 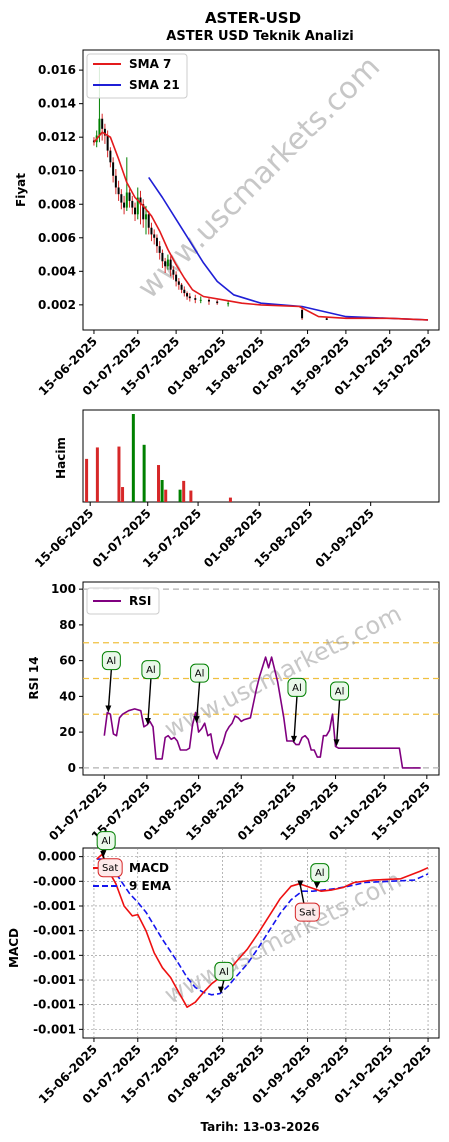 What do you see at coordinates (61, 458) in the screenshot?
I see `volume-y-axis-label: Hacim` at bounding box center [61, 458].